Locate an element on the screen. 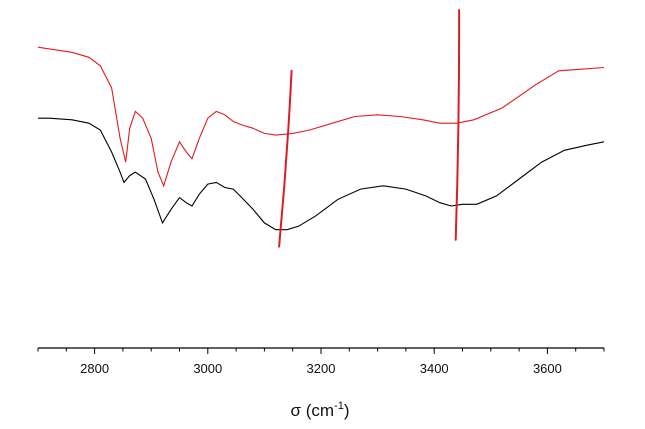 The image size is (645, 429). x-axis: 2800 3000 3200 3400 3600 is located at coordinates (321, 361).